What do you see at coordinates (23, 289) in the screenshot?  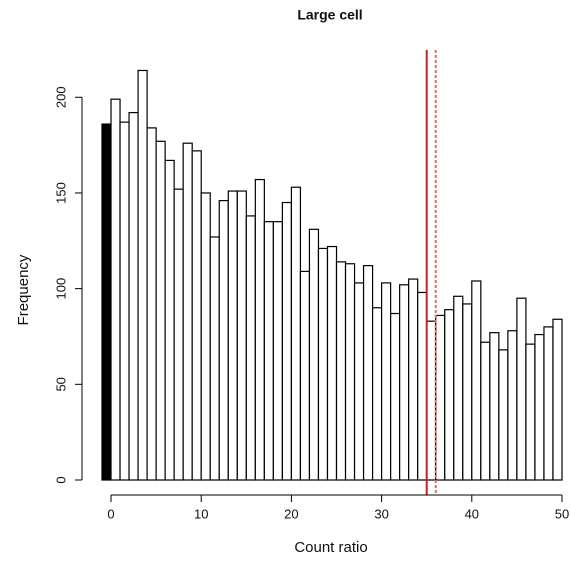 I see `y-axis-label: Frequency` at bounding box center [23, 289].